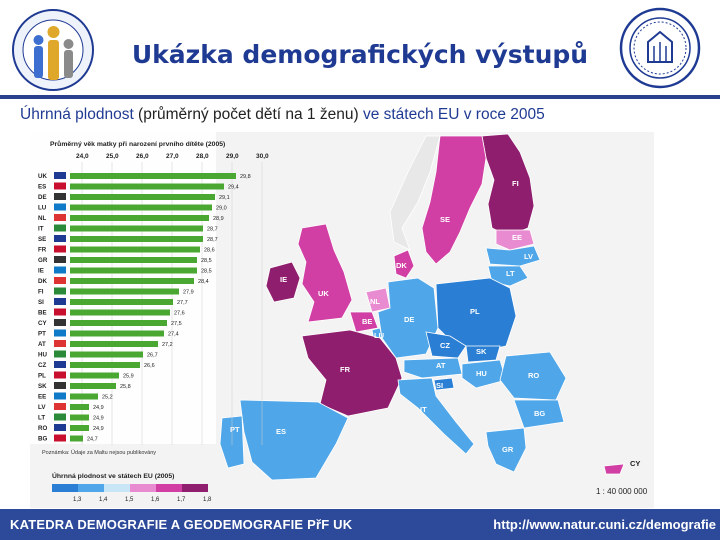  What do you see at coordinates (206, 272) in the screenshot?
I see `bar-value-label: 28,5` at bounding box center [206, 272].